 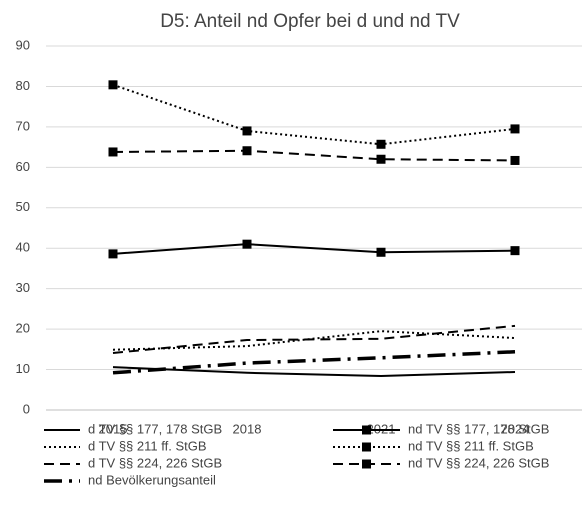 What do you see at coordinates (471, 445) in the screenshot?
I see `legend-label: nd TV §§ 211 ff. StGB` at bounding box center [471, 445].